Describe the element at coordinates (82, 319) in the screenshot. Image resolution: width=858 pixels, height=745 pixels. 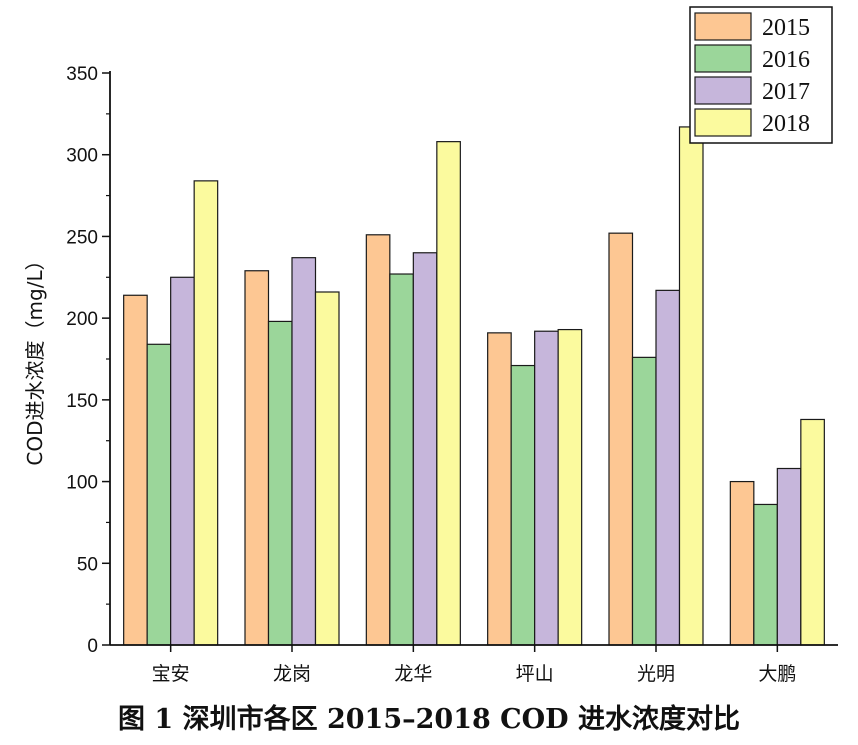
I see `y-tick-label: 200` at that location.